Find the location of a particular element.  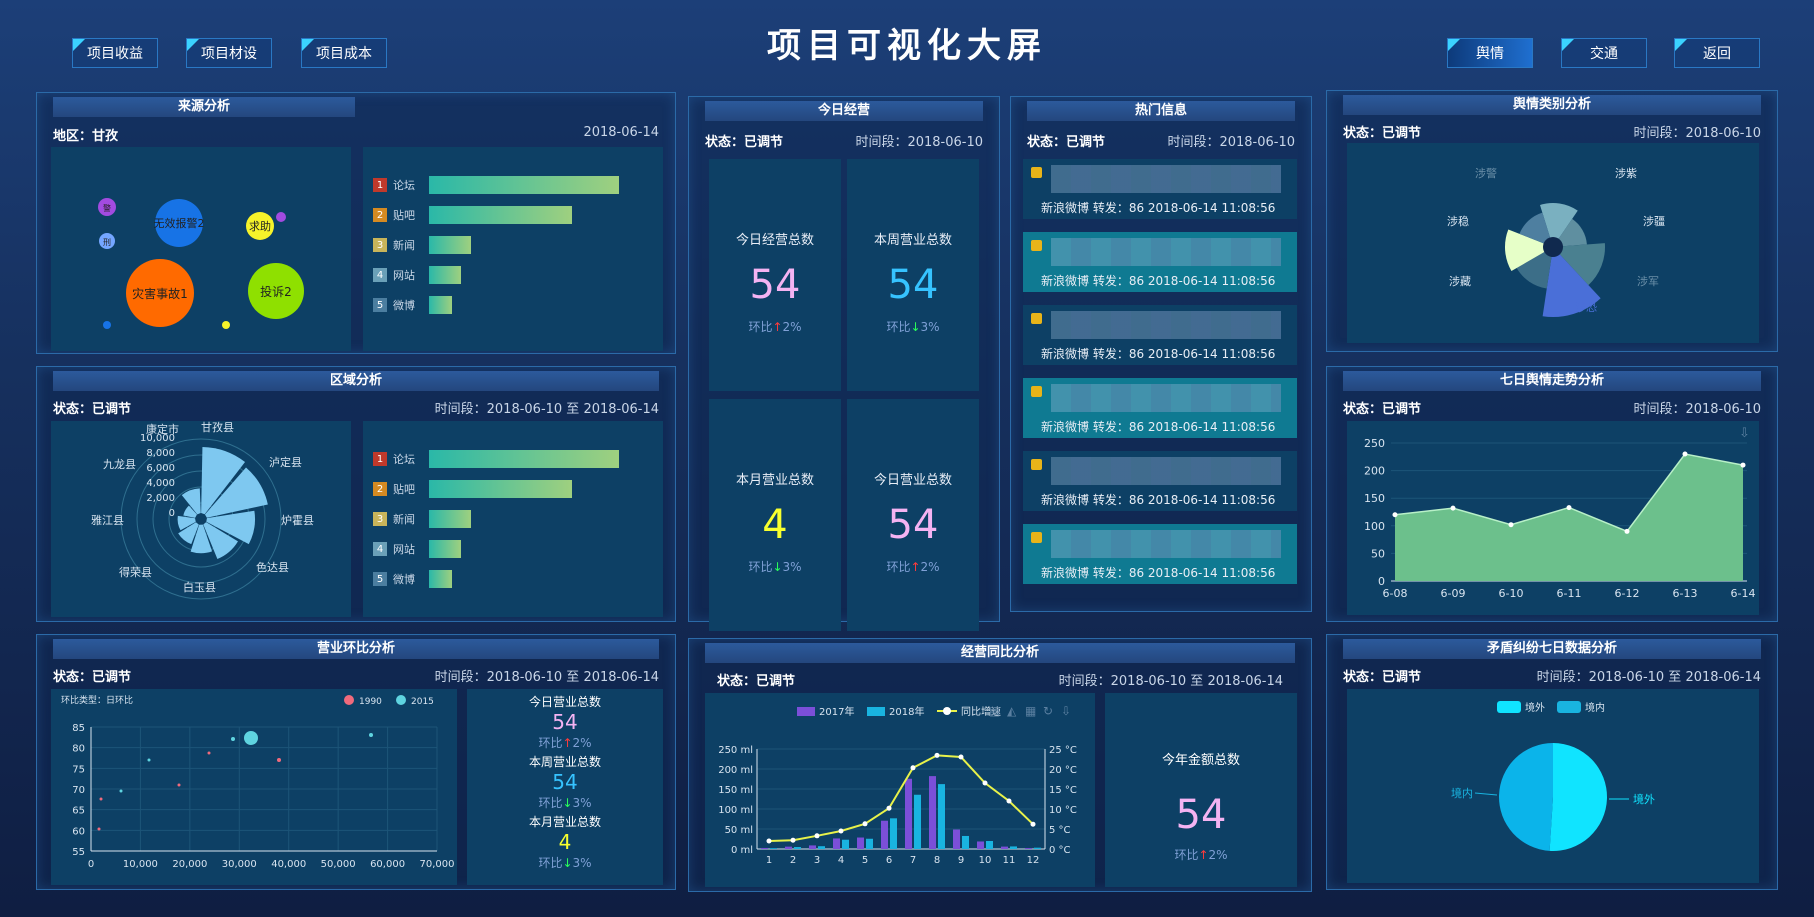

rank-label: 贴吧 is located at coordinates (404, 489).